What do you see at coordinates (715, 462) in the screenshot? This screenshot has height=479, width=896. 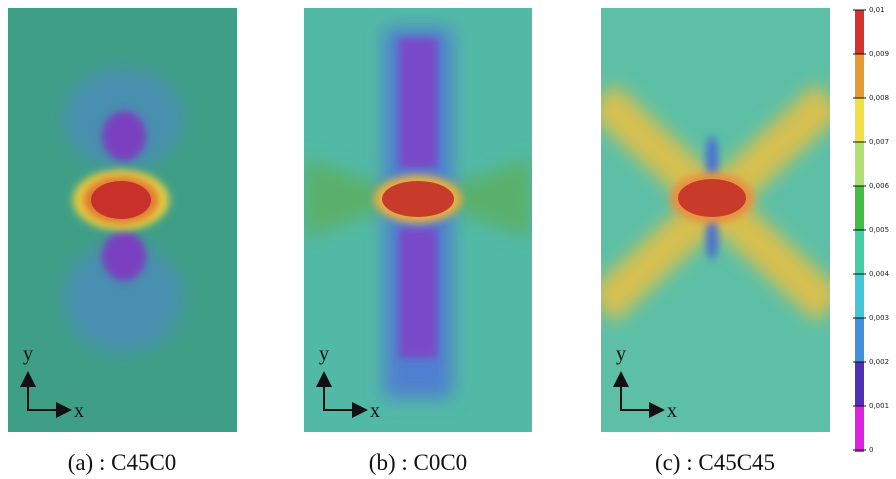 I see `caption: (c) : C45C45` at bounding box center [715, 462].